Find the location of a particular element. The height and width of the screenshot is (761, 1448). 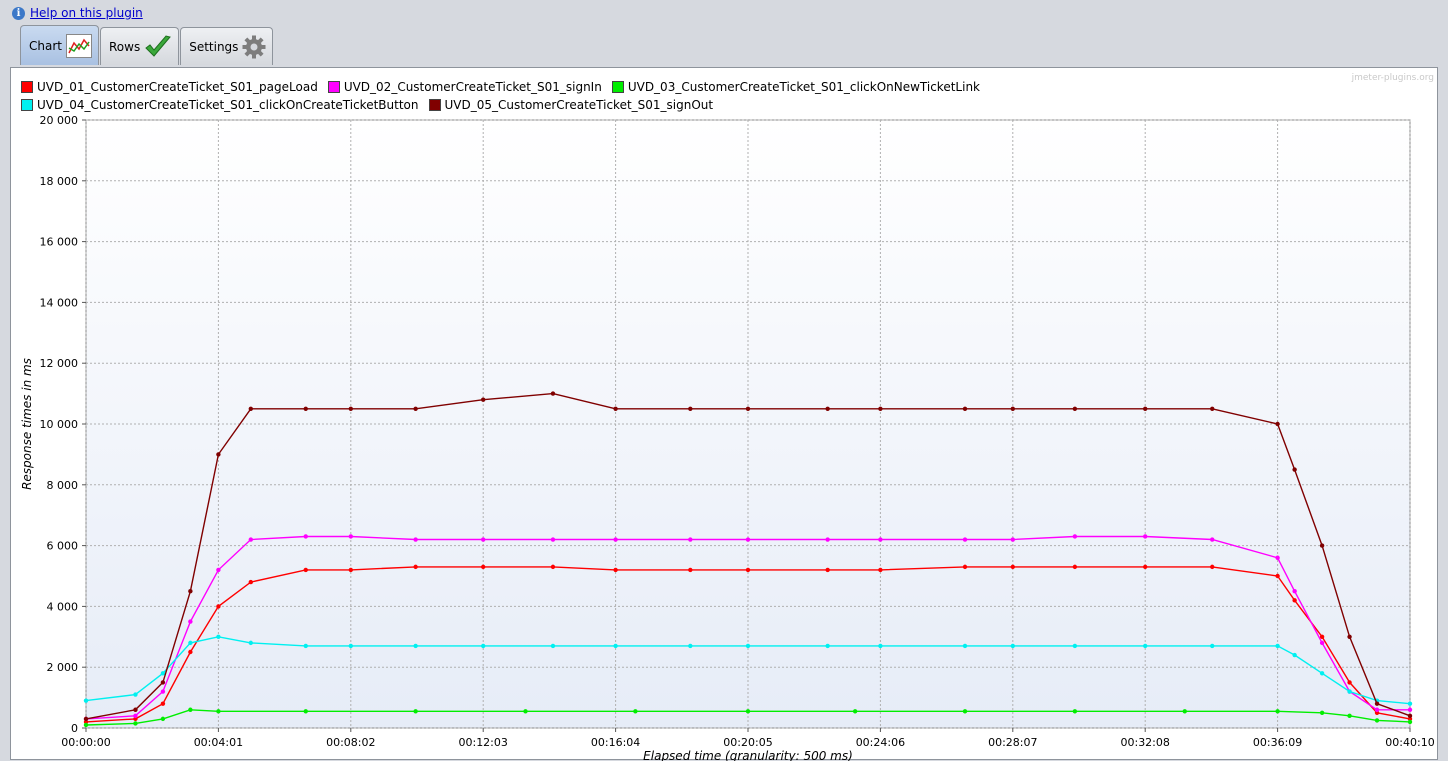

x-tick-label: 00:00:00 is located at coordinates (85, 742).